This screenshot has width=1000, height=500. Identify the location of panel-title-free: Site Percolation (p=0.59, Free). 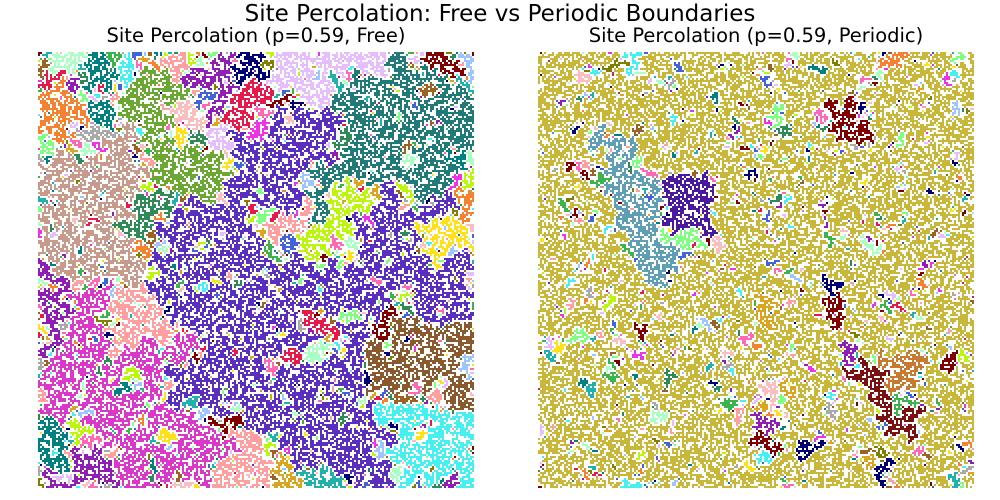
(256, 35).